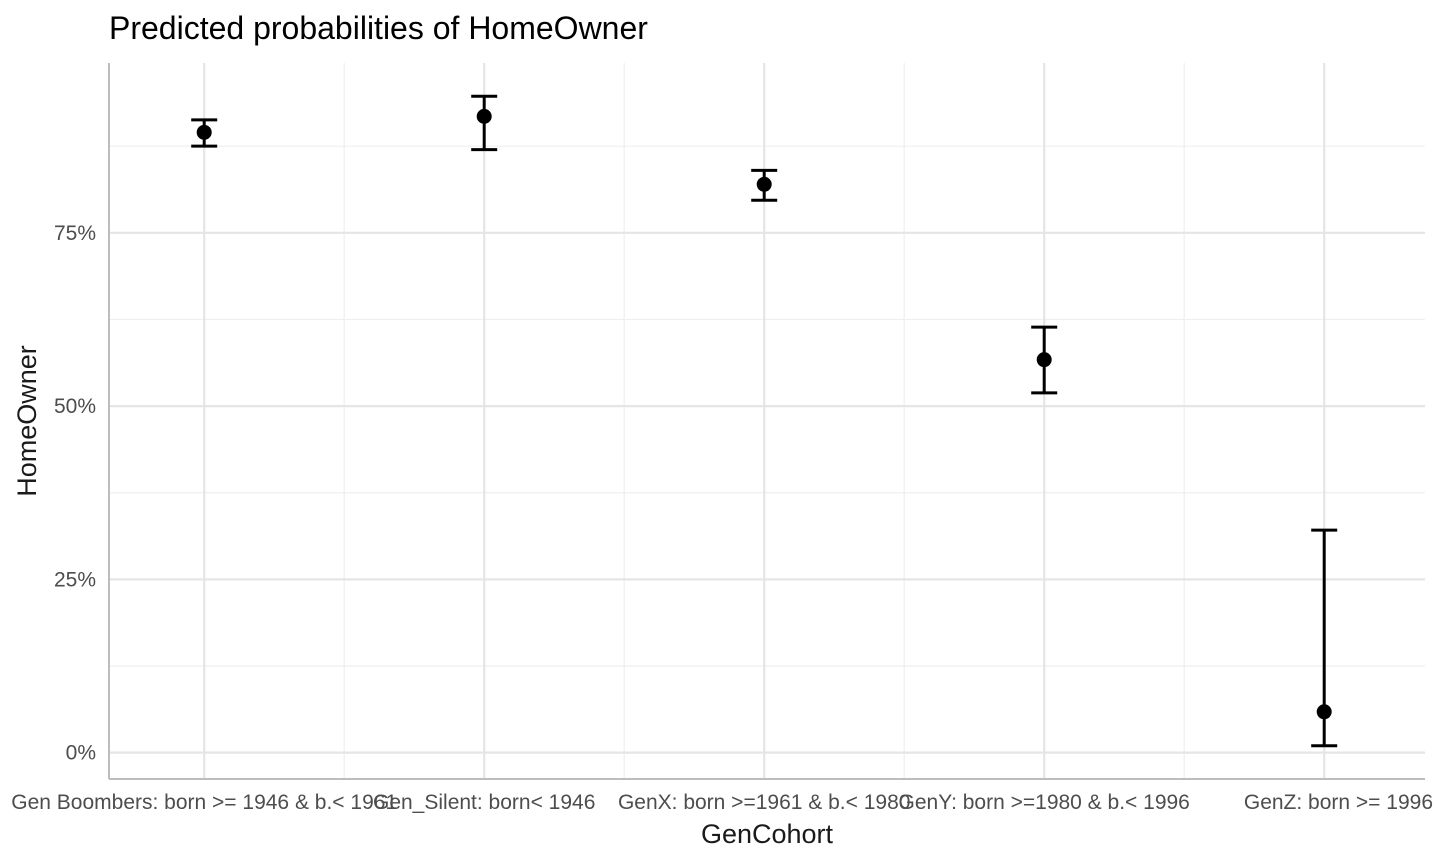 The image size is (1440, 864). Describe the element at coordinates (484, 802) in the screenshot. I see `x-tick-label: Gen_Silent: born< 1946` at that location.